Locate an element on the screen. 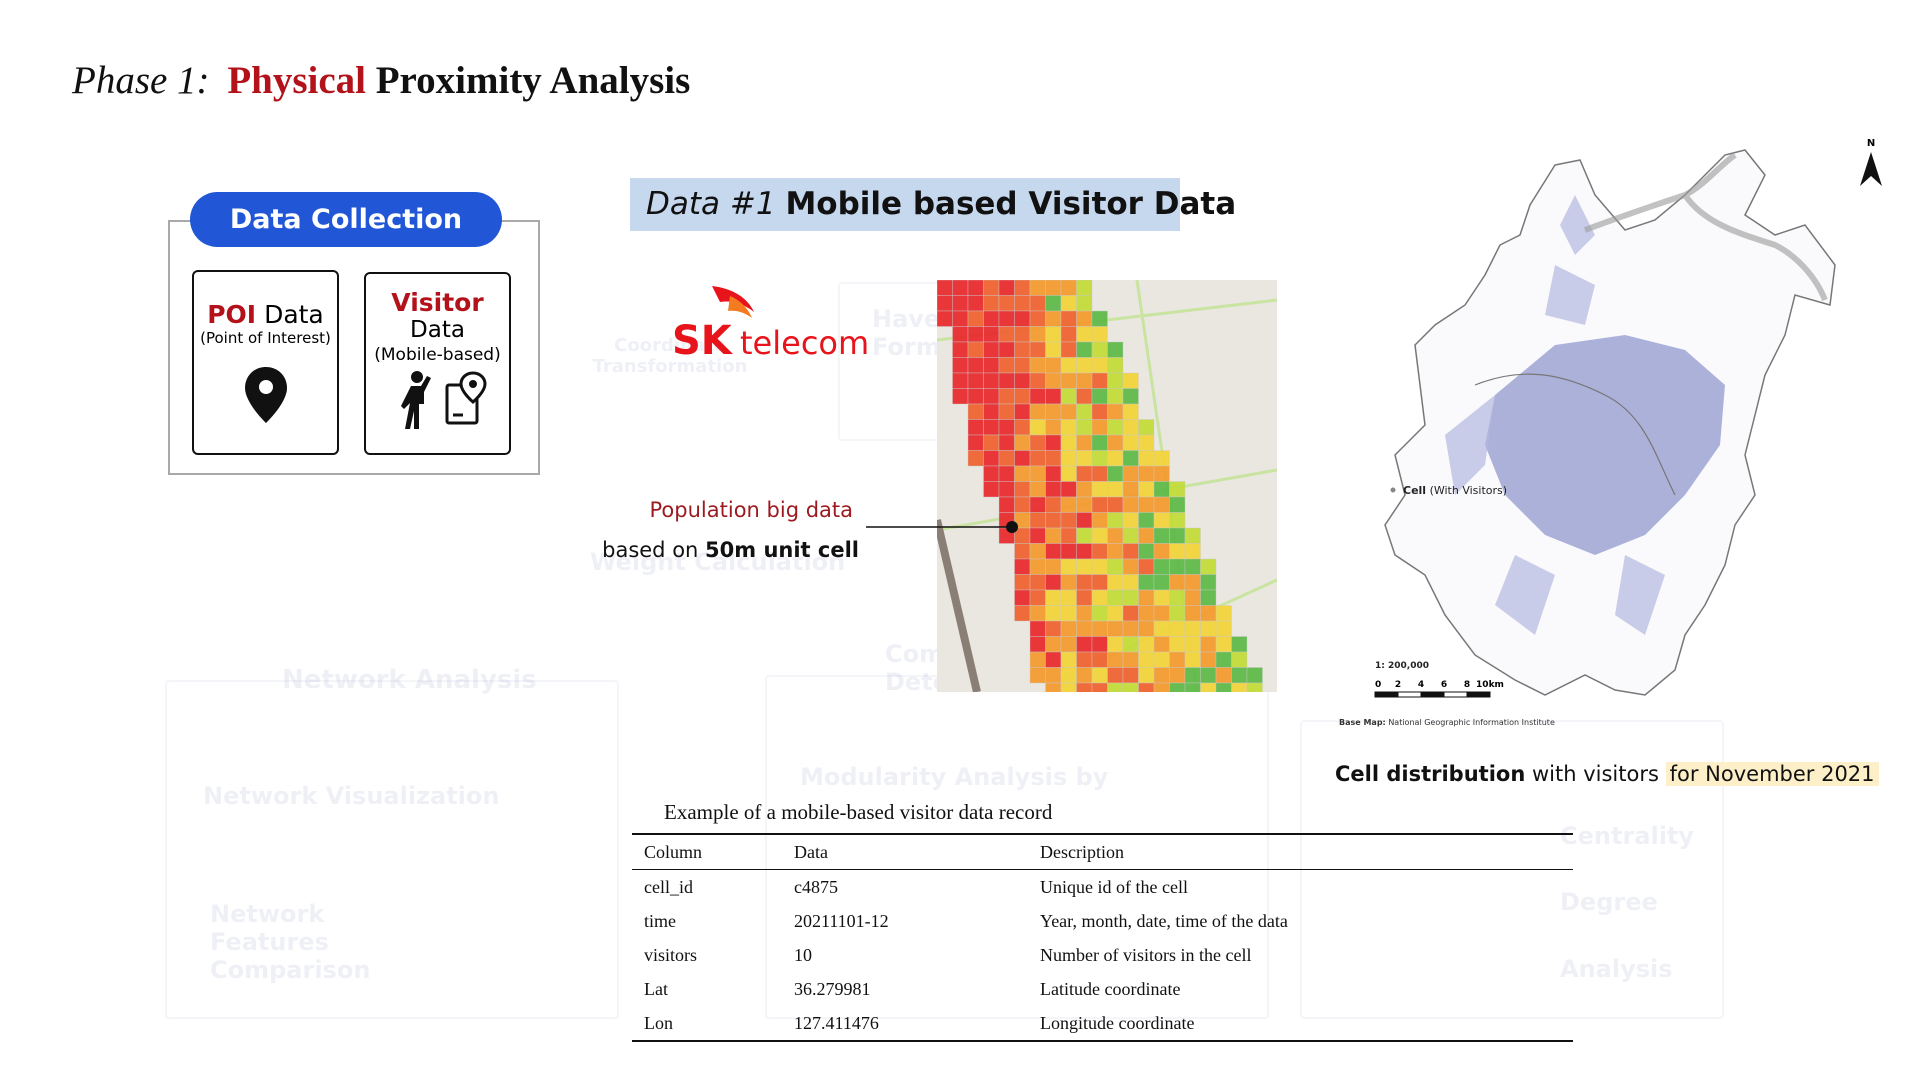 The width and height of the screenshot is (1920, 1080). table-cell: Unique id of the cell is located at coordinates (1114, 886).